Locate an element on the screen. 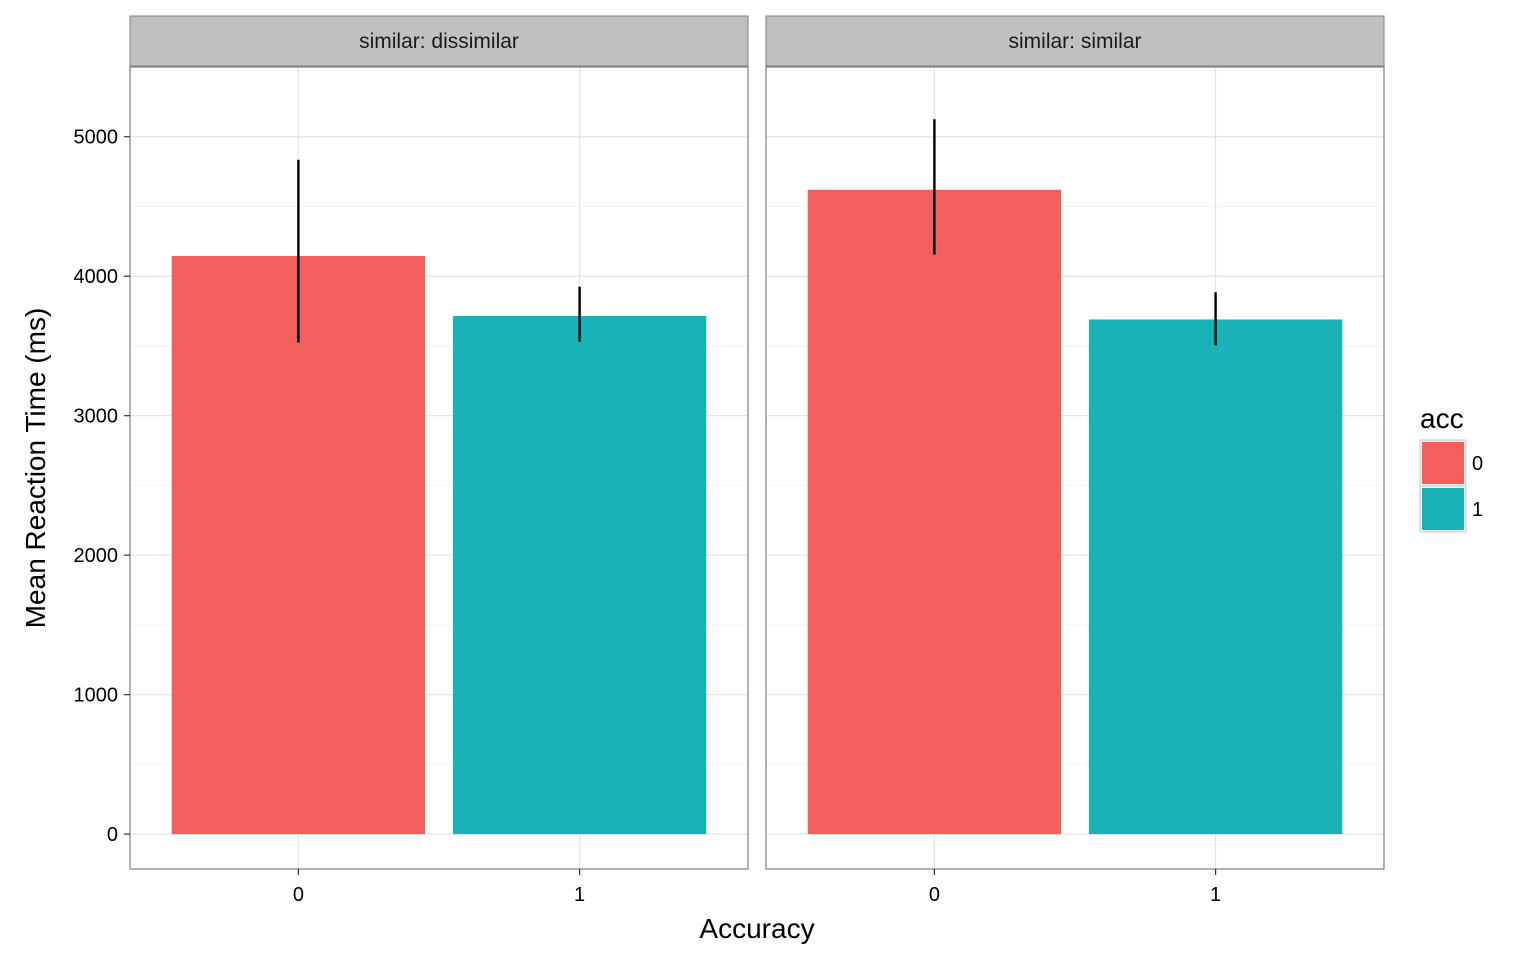  legend-title: acc is located at coordinates (1442, 418).